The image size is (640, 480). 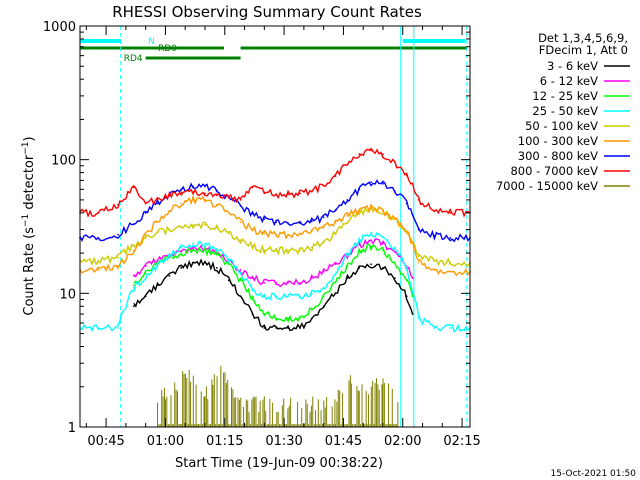 I want to click on legend-entry-label: 25 - 50 keV, so click(x=565, y=111).